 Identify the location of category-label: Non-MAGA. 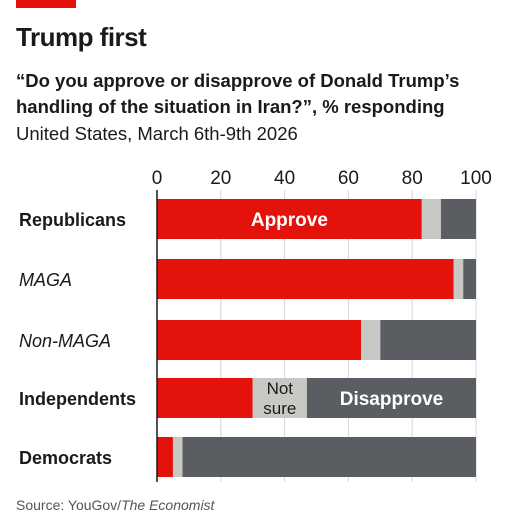
(65, 341).